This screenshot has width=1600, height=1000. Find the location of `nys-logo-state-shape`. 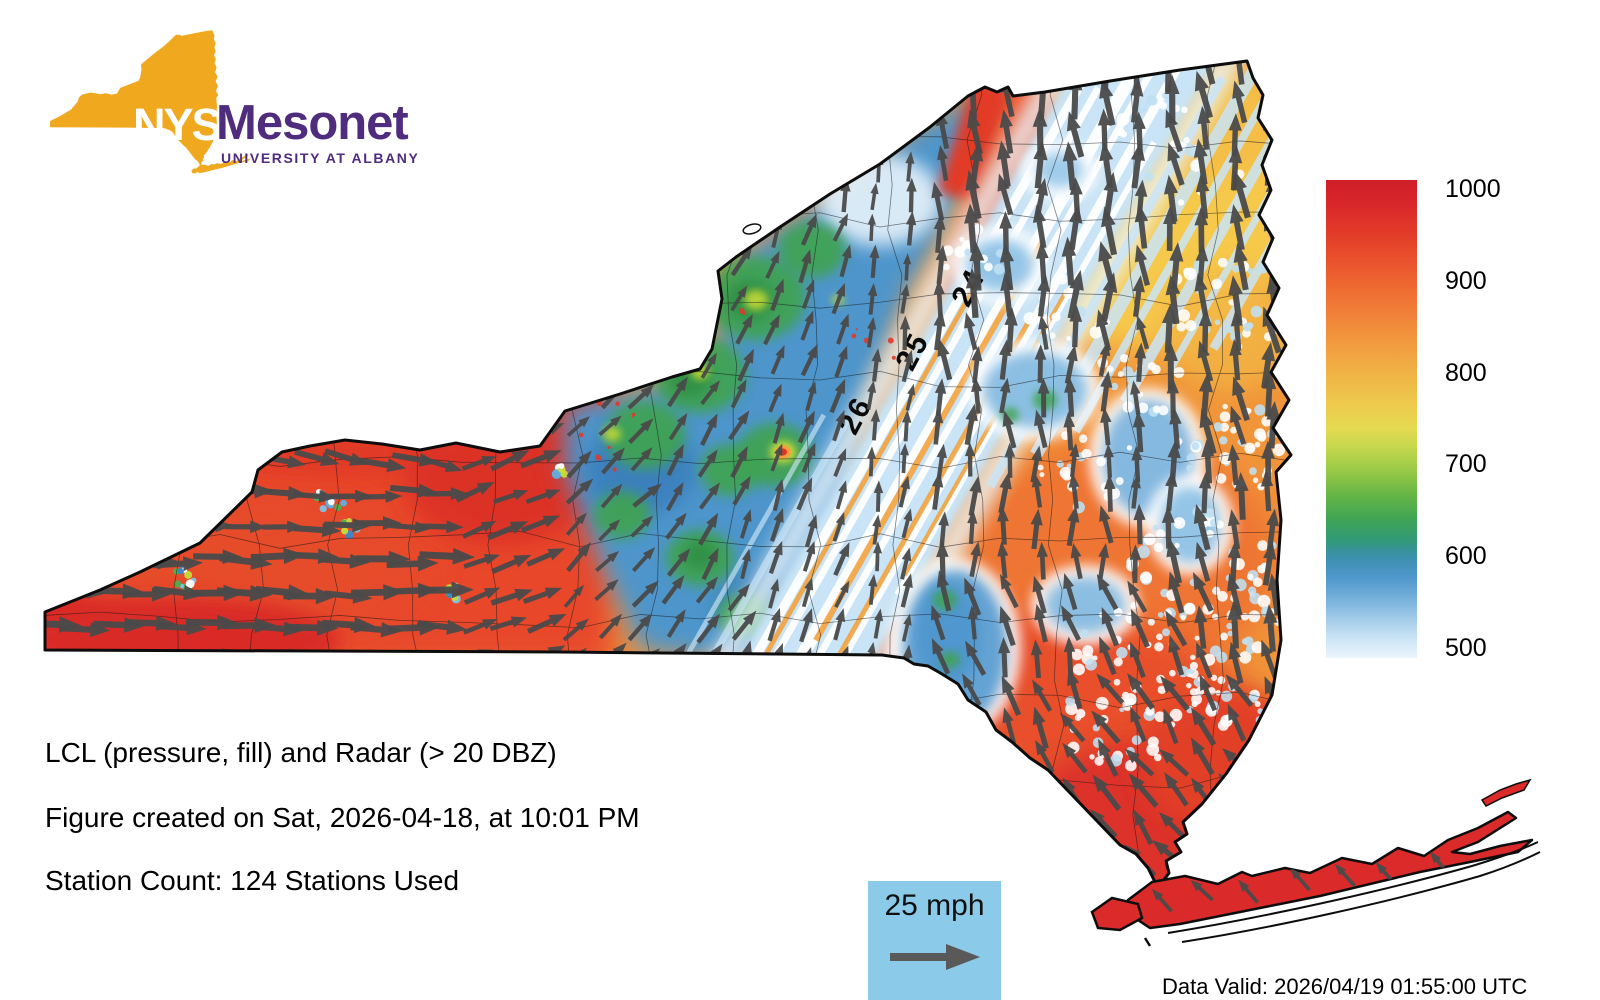

nys-logo-state-shape is located at coordinates (150, 102).